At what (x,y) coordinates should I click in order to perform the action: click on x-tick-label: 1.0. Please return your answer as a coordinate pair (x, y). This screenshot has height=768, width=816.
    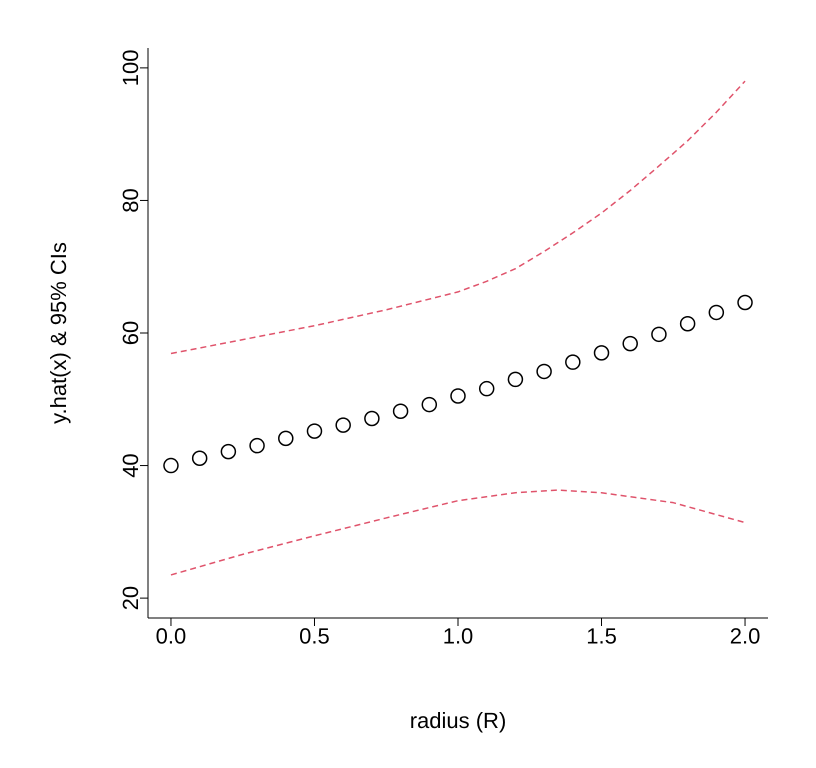
    Looking at the image, I should click on (458, 636).